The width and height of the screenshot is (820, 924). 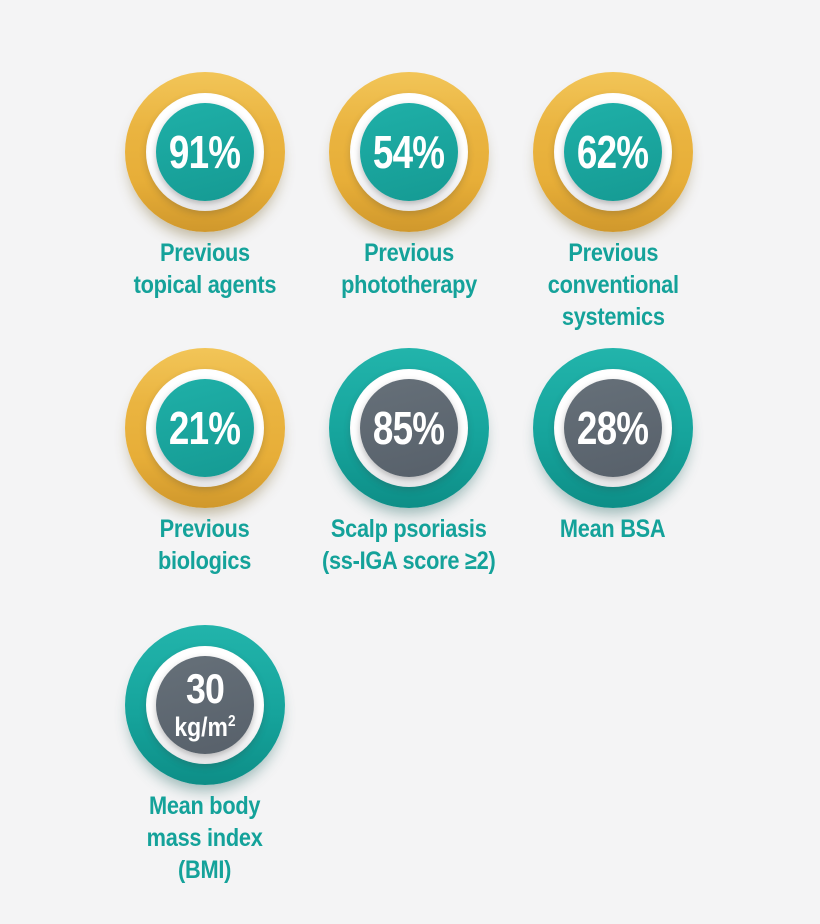 What do you see at coordinates (205, 269) in the screenshot?
I see `stat-label: Previous topical agents` at bounding box center [205, 269].